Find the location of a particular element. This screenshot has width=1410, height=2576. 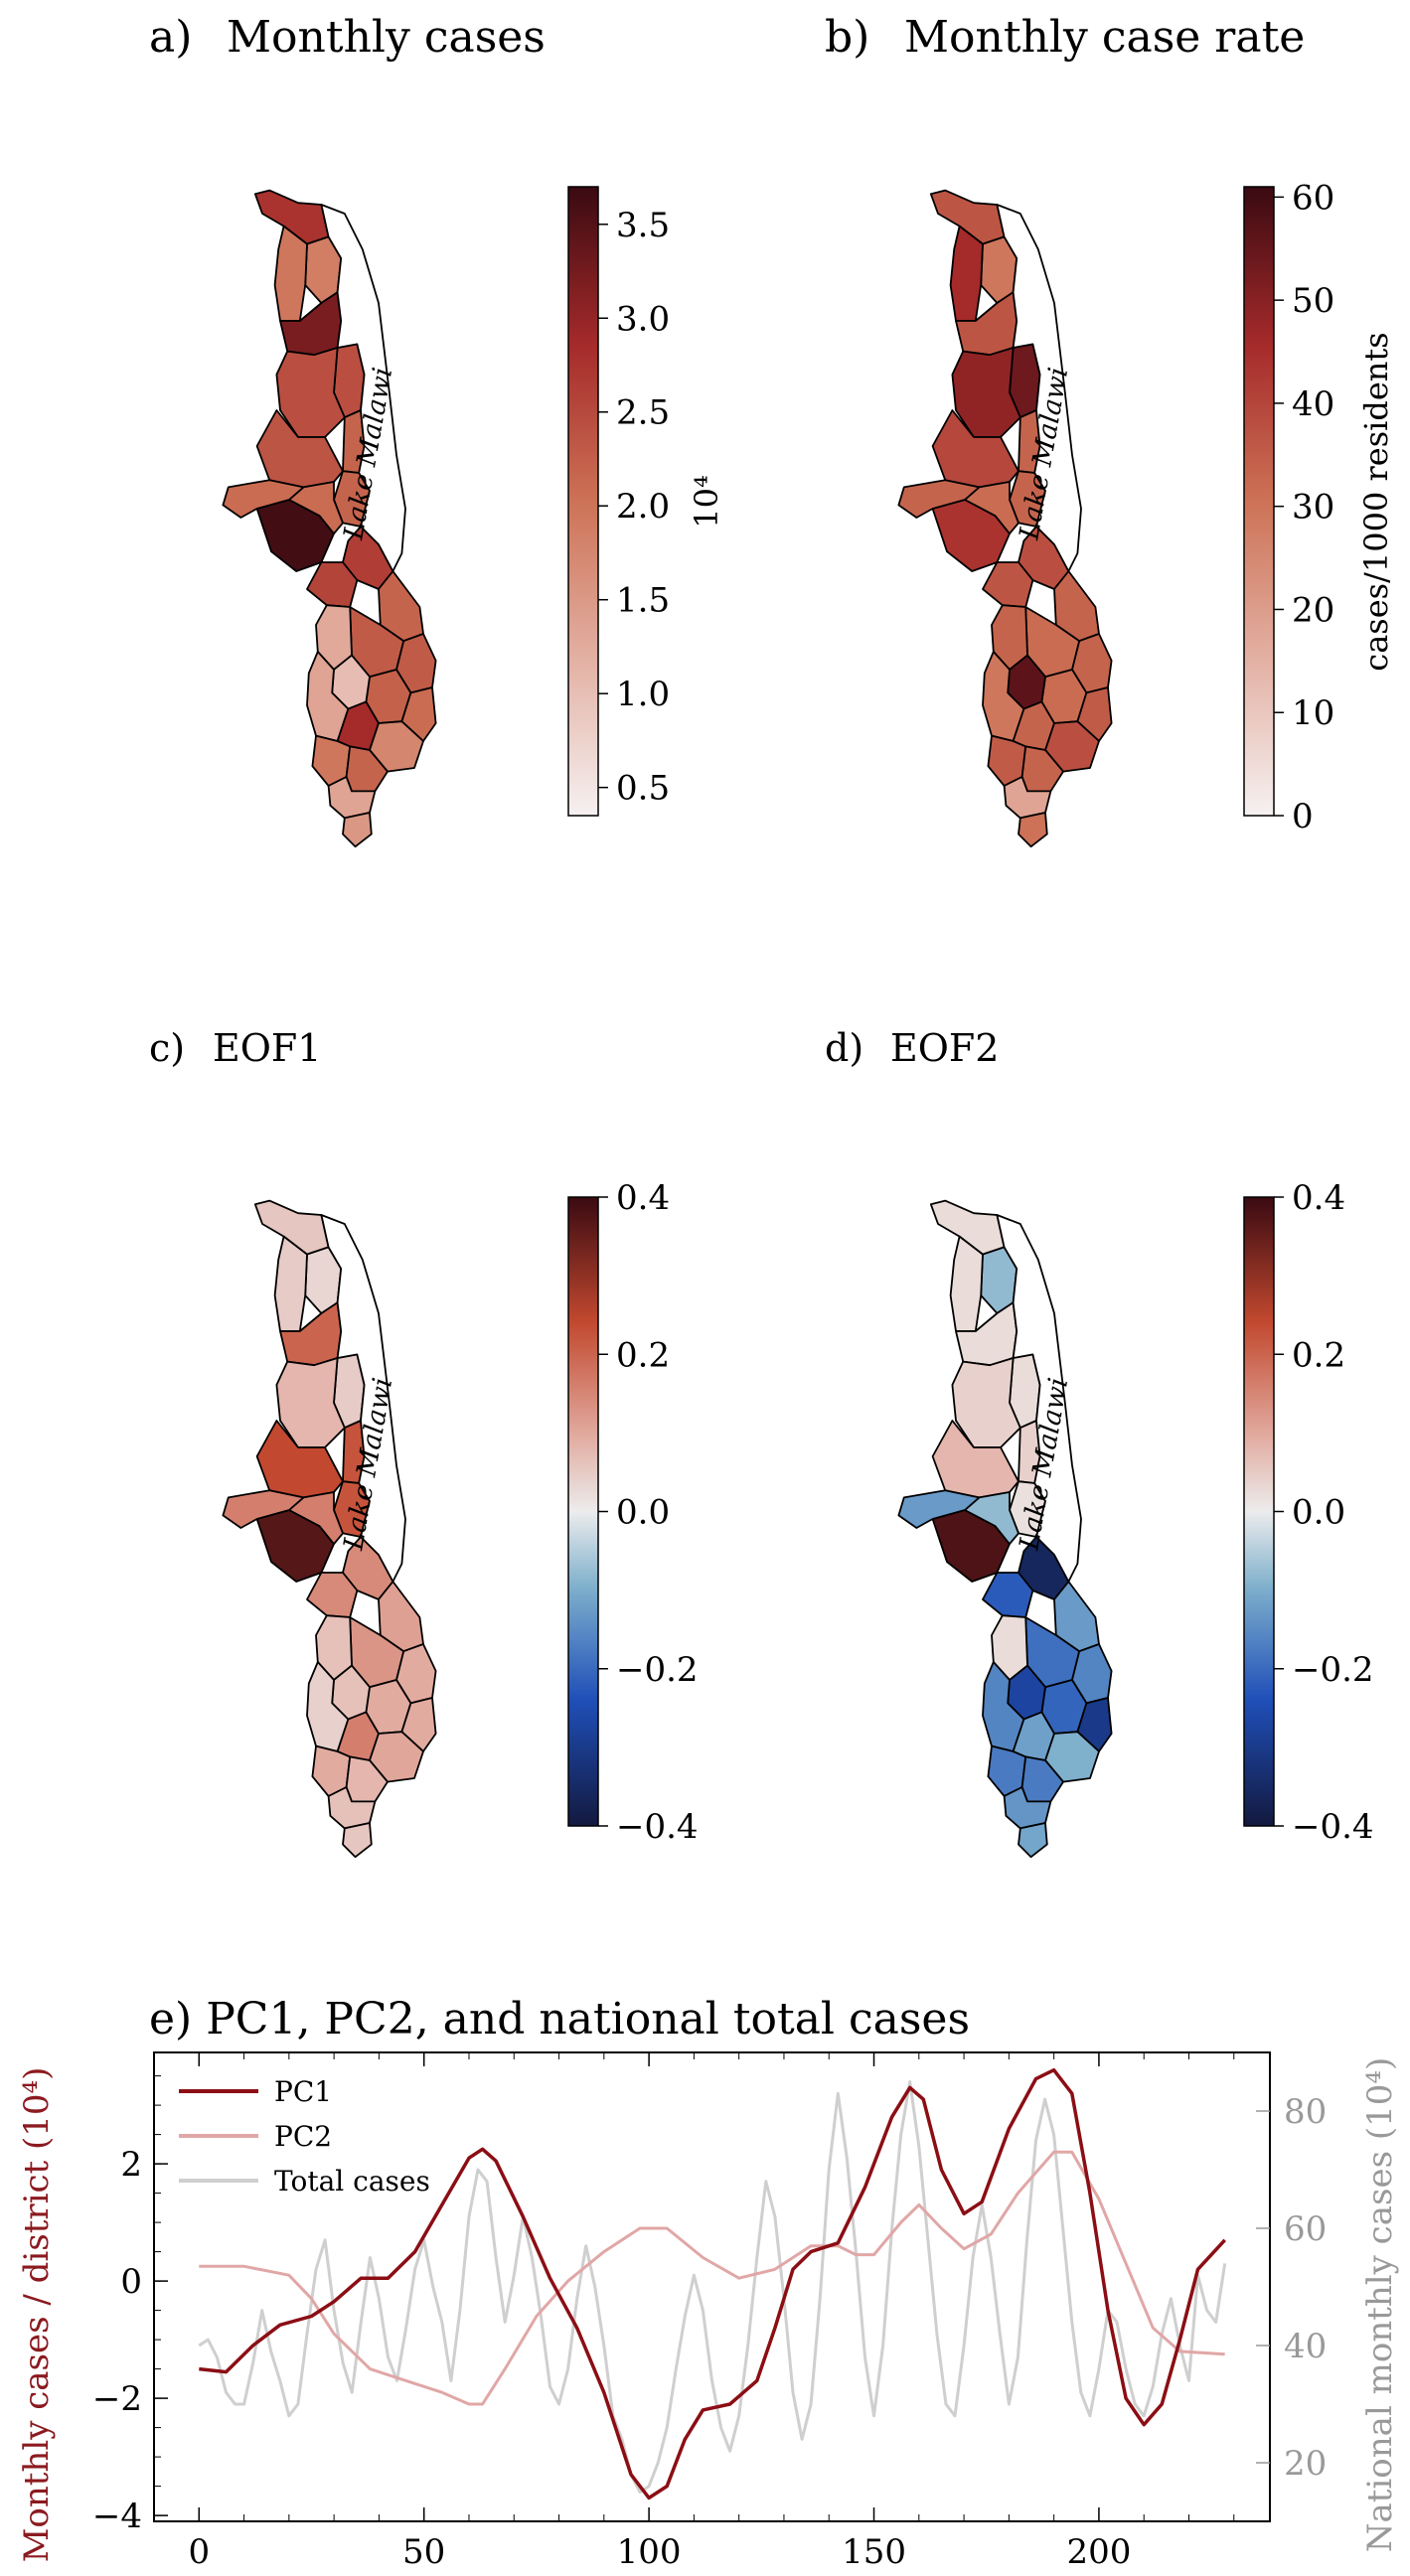

panel-d-title-text: EOF2 is located at coordinates (944, 1048).